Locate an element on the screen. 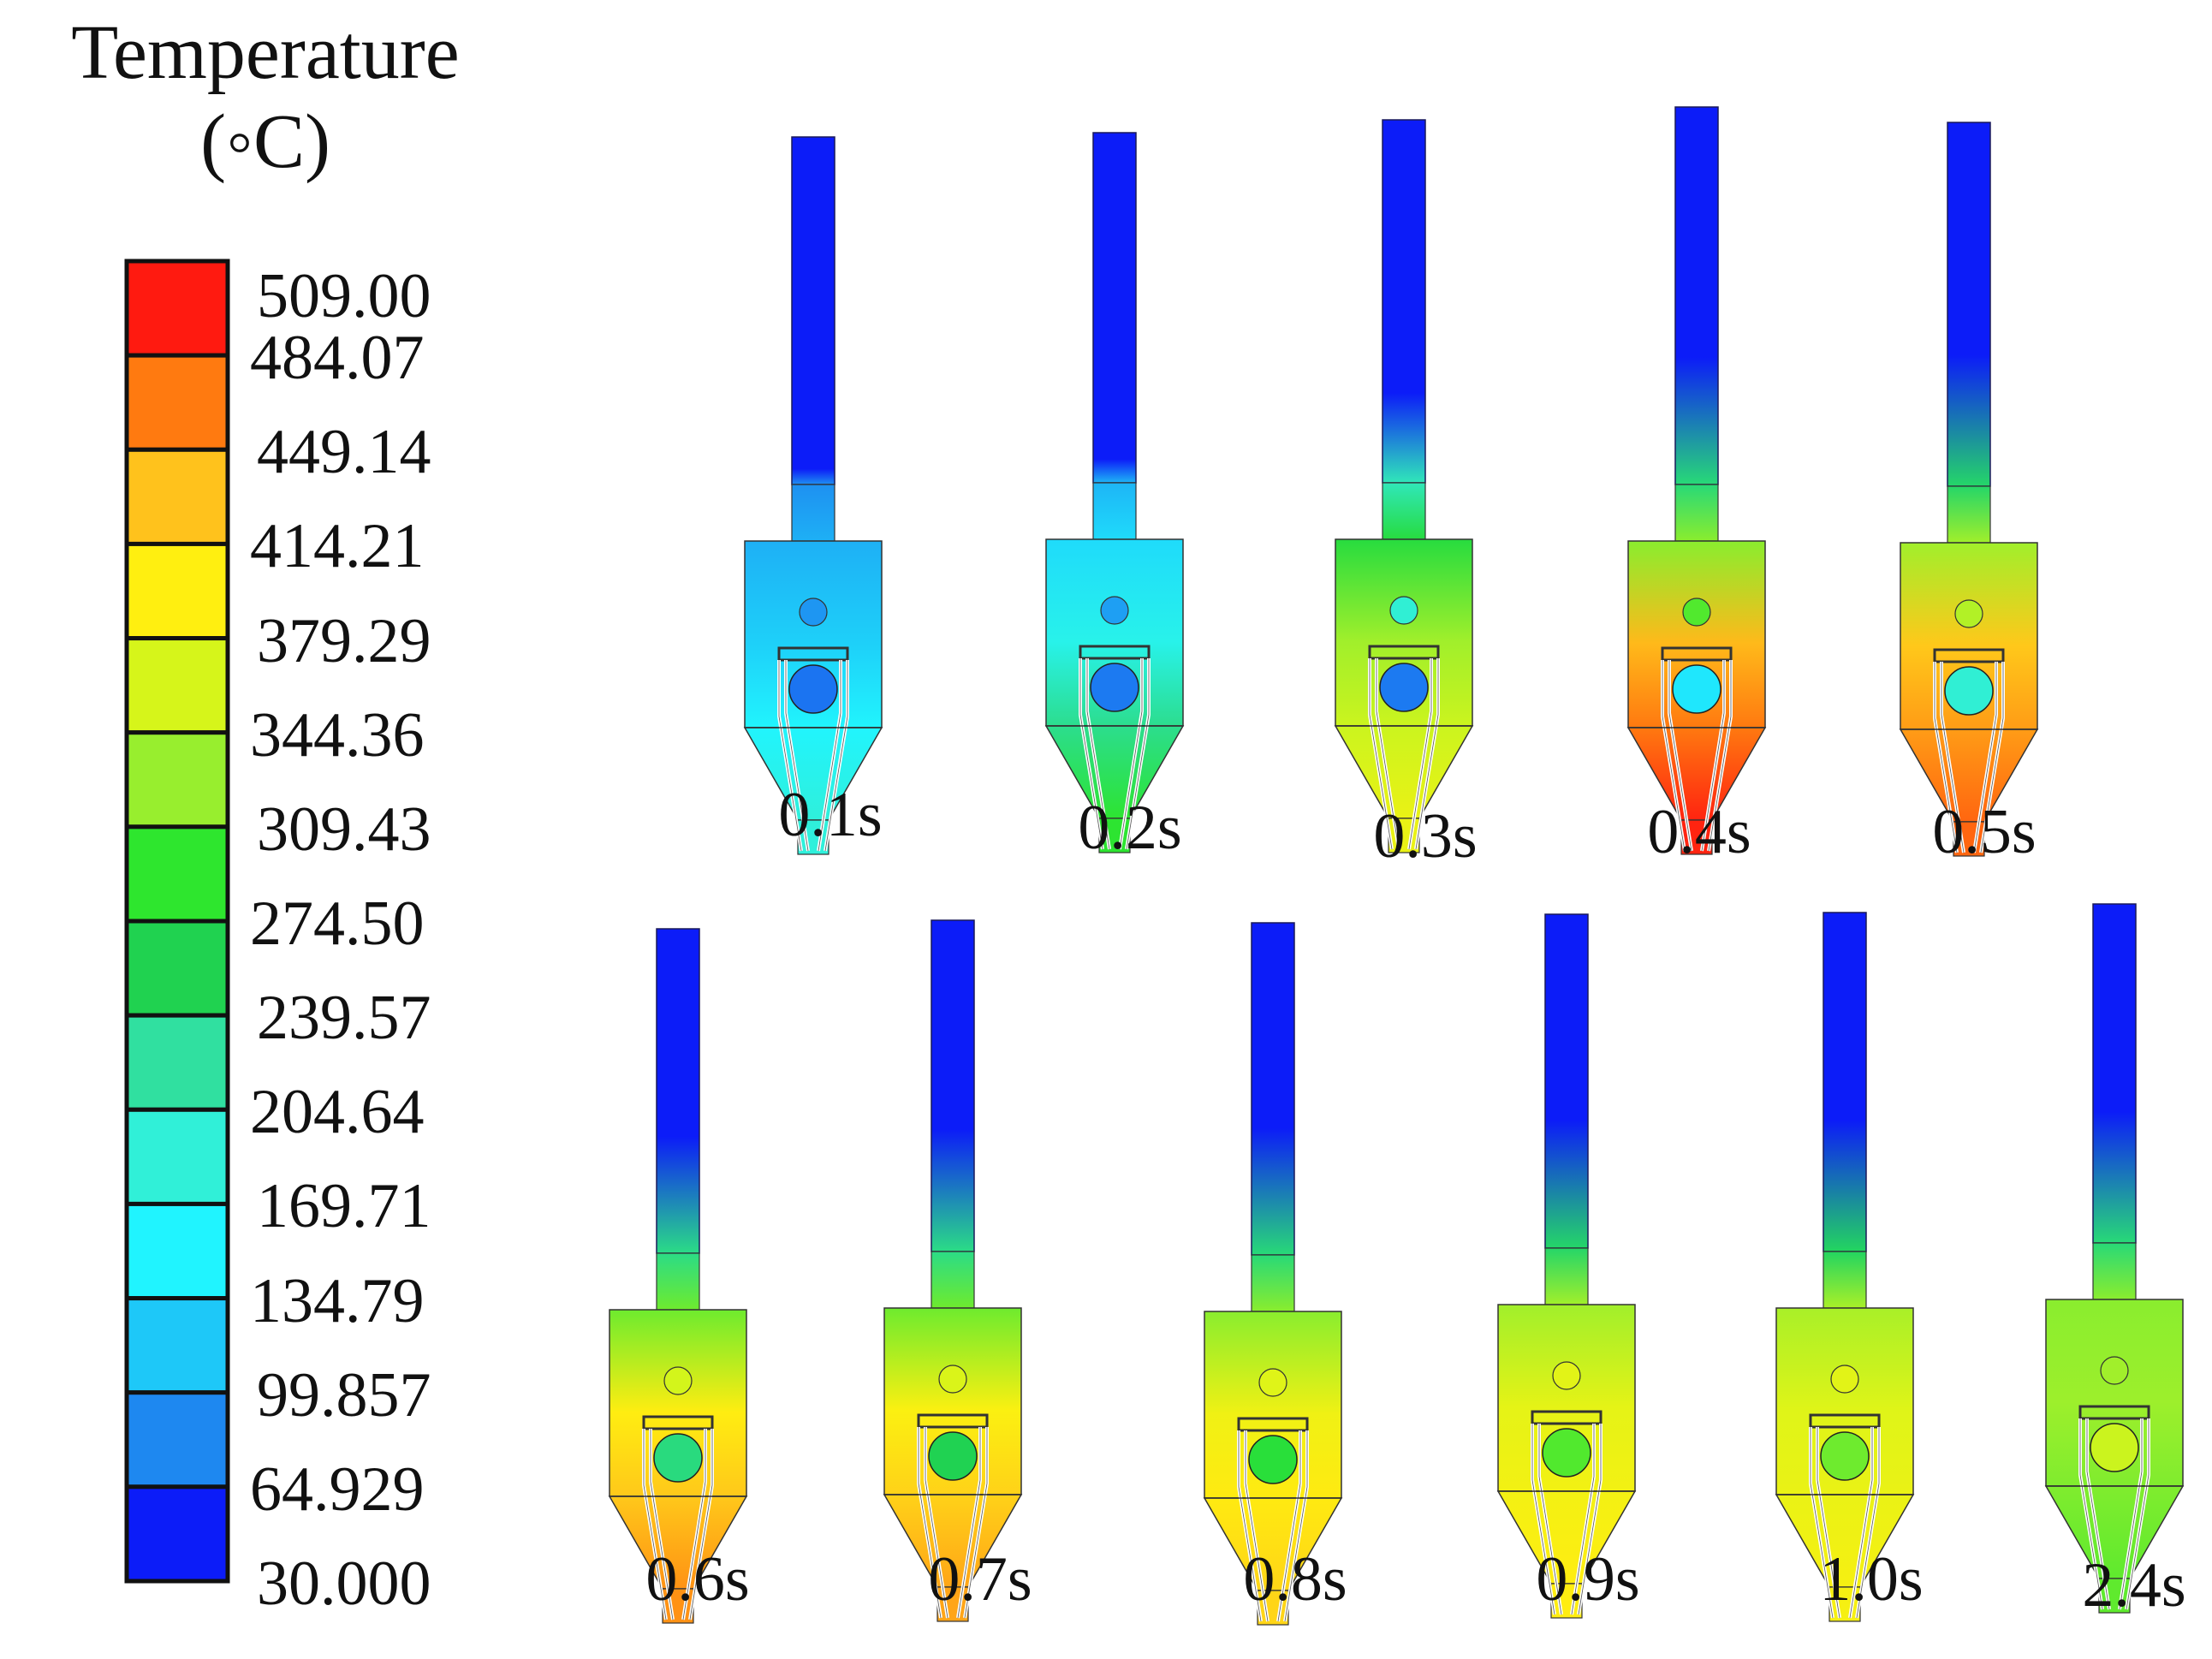  legend-title: Temperature (◦C) is located at coordinates (265, 98).